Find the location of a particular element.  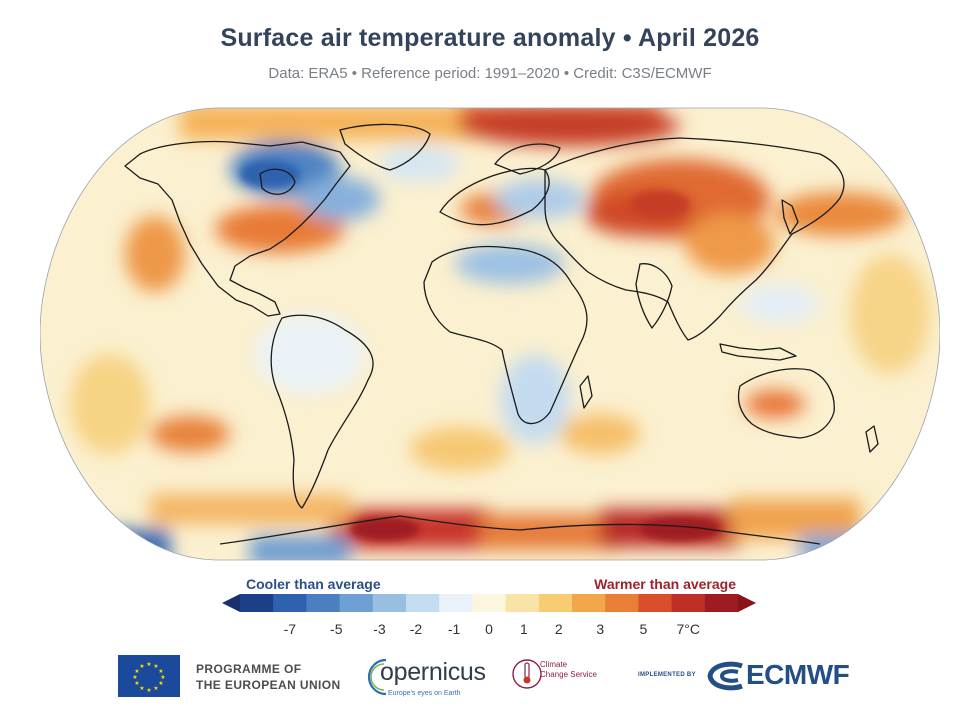

thermometer-icon is located at coordinates (527, 674).